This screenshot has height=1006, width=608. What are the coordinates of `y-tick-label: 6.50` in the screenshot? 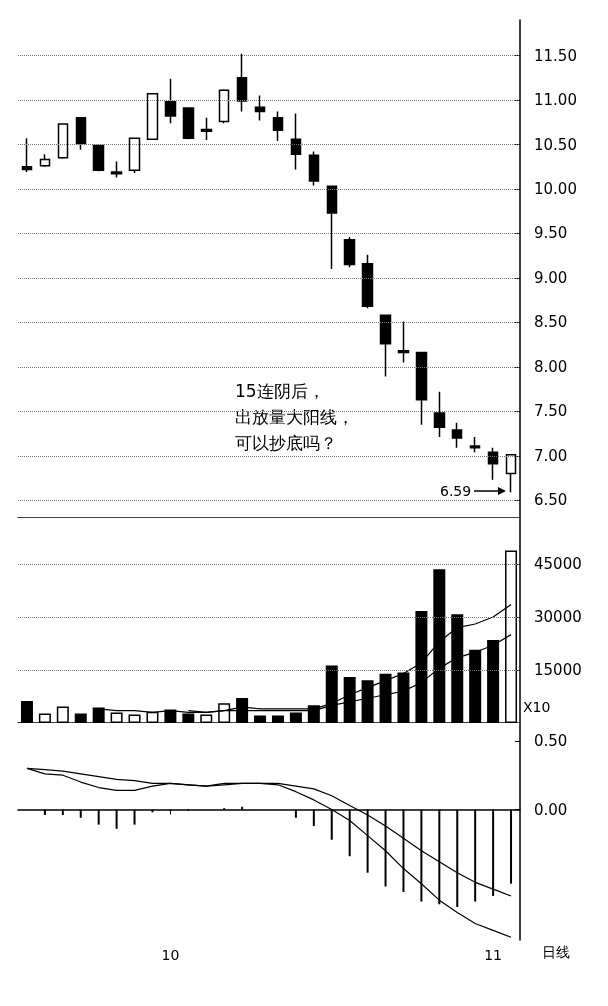 It's located at (551, 500).